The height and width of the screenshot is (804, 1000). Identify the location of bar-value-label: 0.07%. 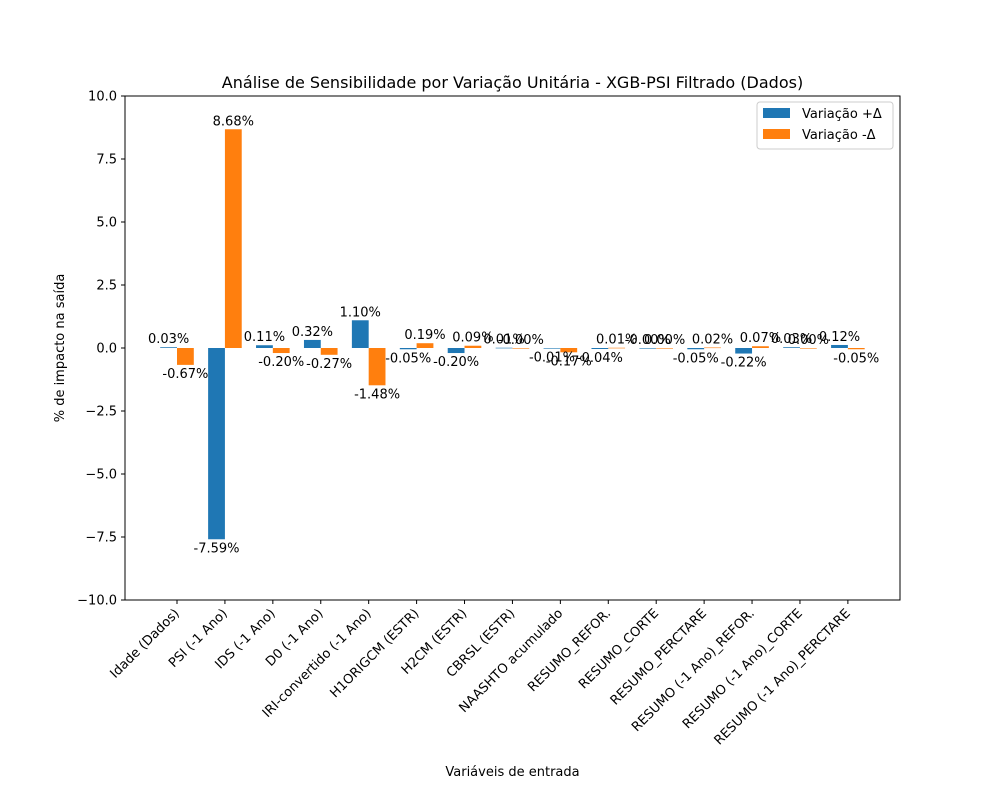
(760, 338).